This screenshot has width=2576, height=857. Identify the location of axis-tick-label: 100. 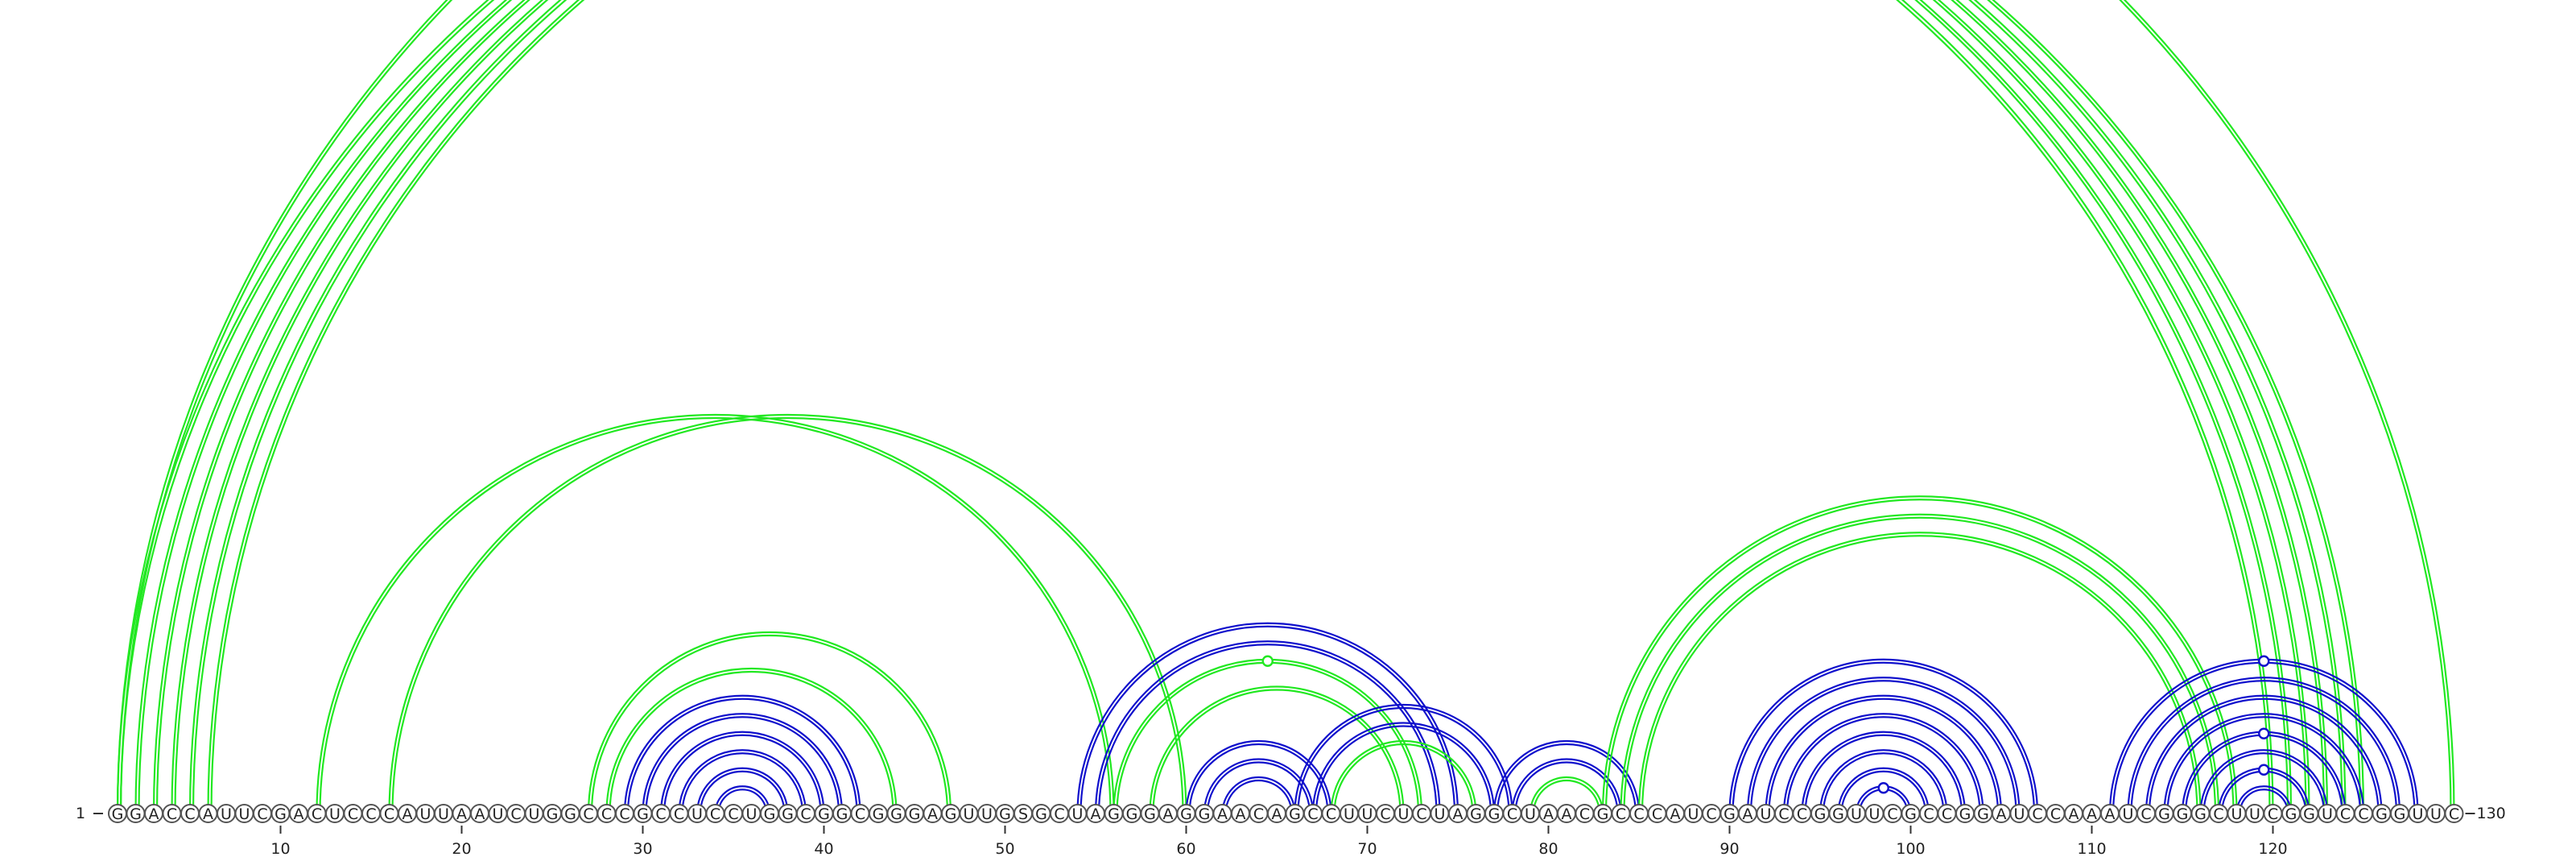
(1910, 849).